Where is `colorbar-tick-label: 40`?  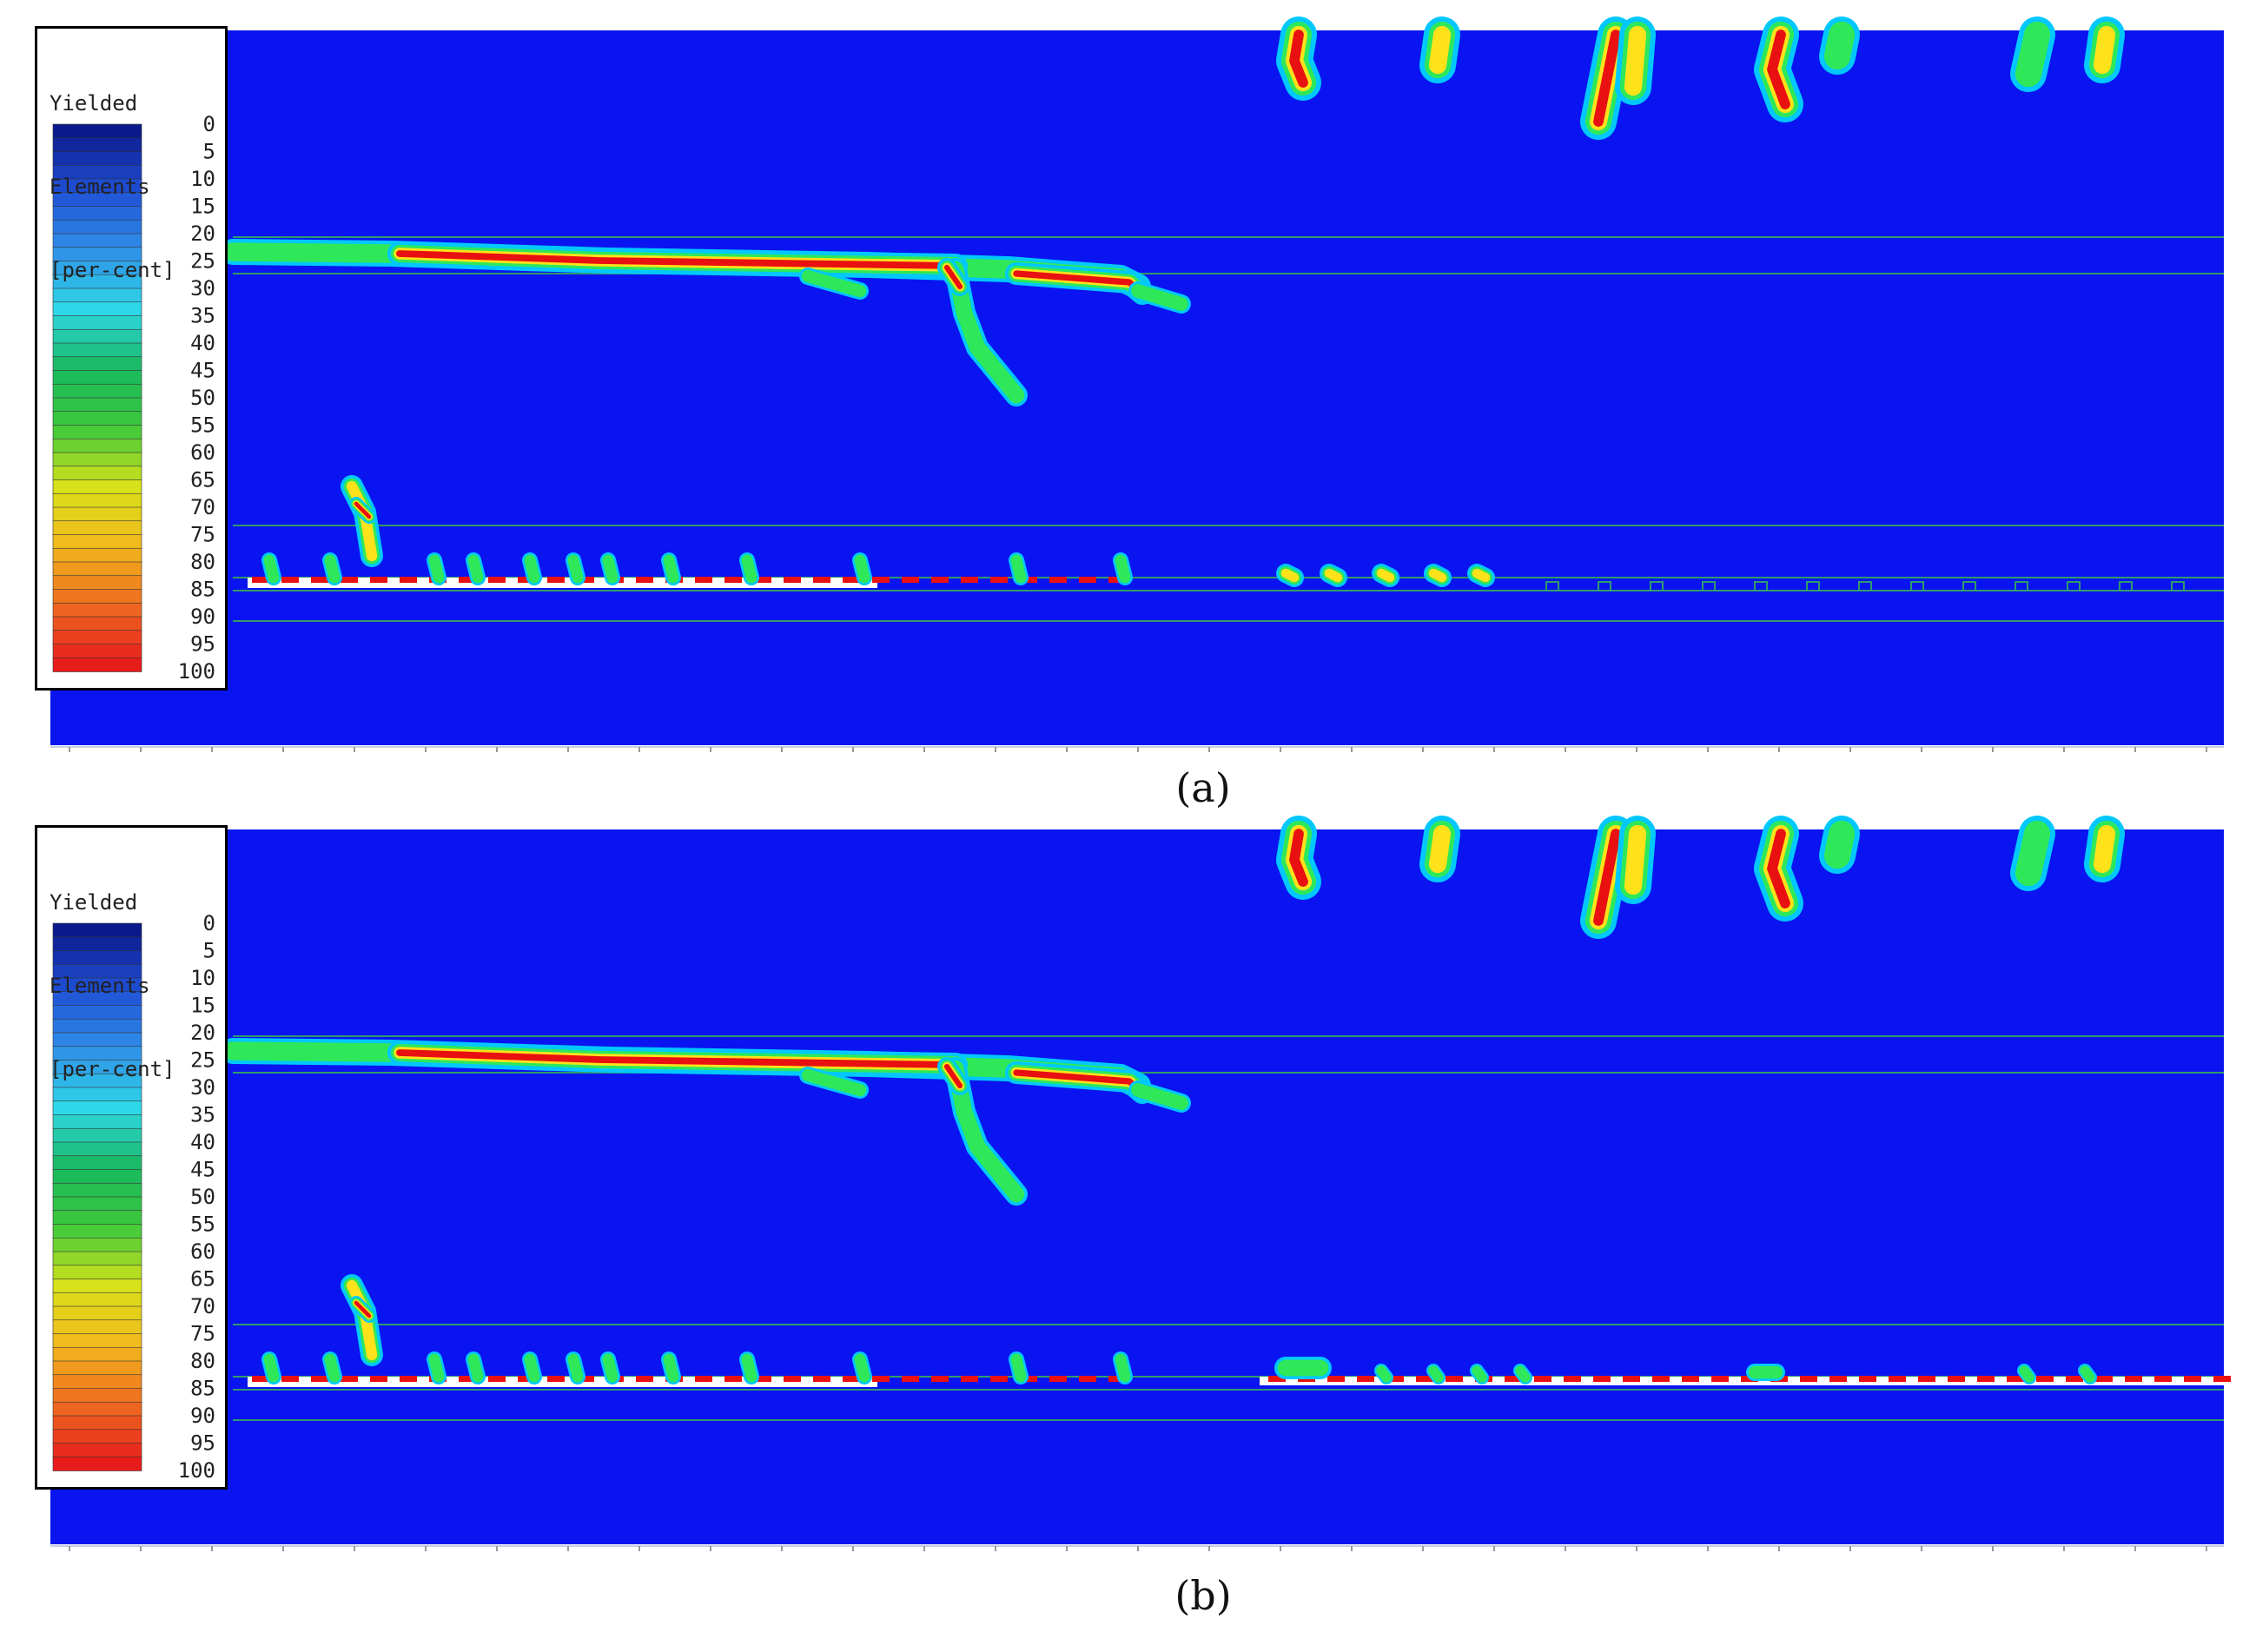 colorbar-tick-label: 40 is located at coordinates (202, 1142).